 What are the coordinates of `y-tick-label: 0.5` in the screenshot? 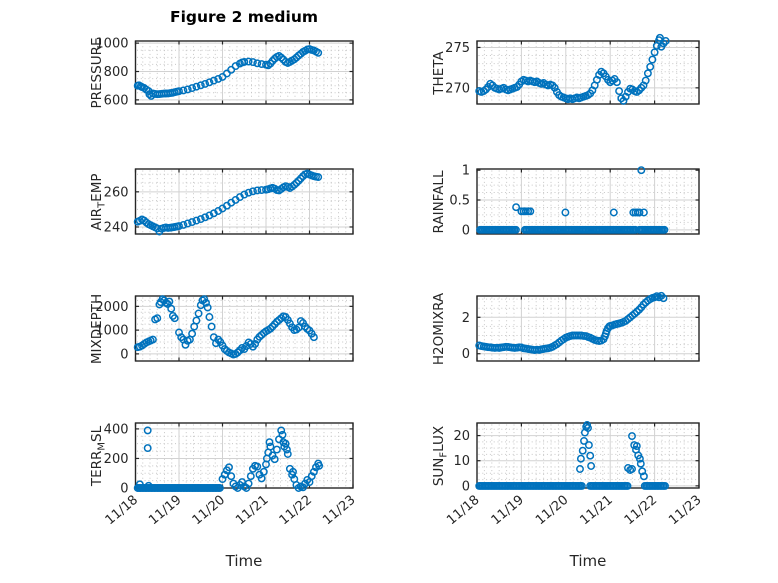 It's located at (459, 201).